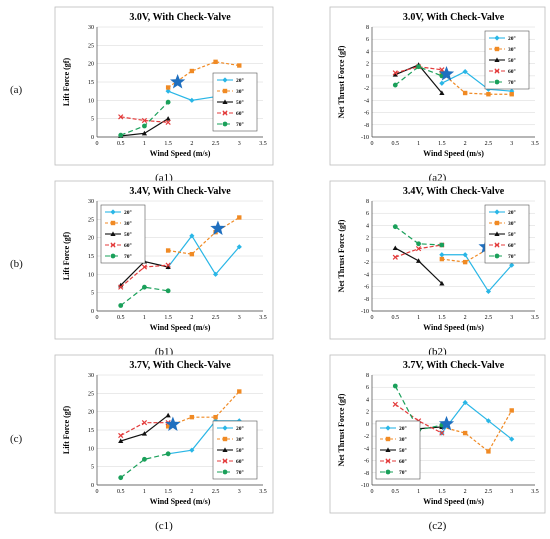 The height and width of the screenshot is (539, 550). What do you see at coordinates (535, 492) in the screenshot?
I see `x-tick-label: 3.5` at bounding box center [535, 492].